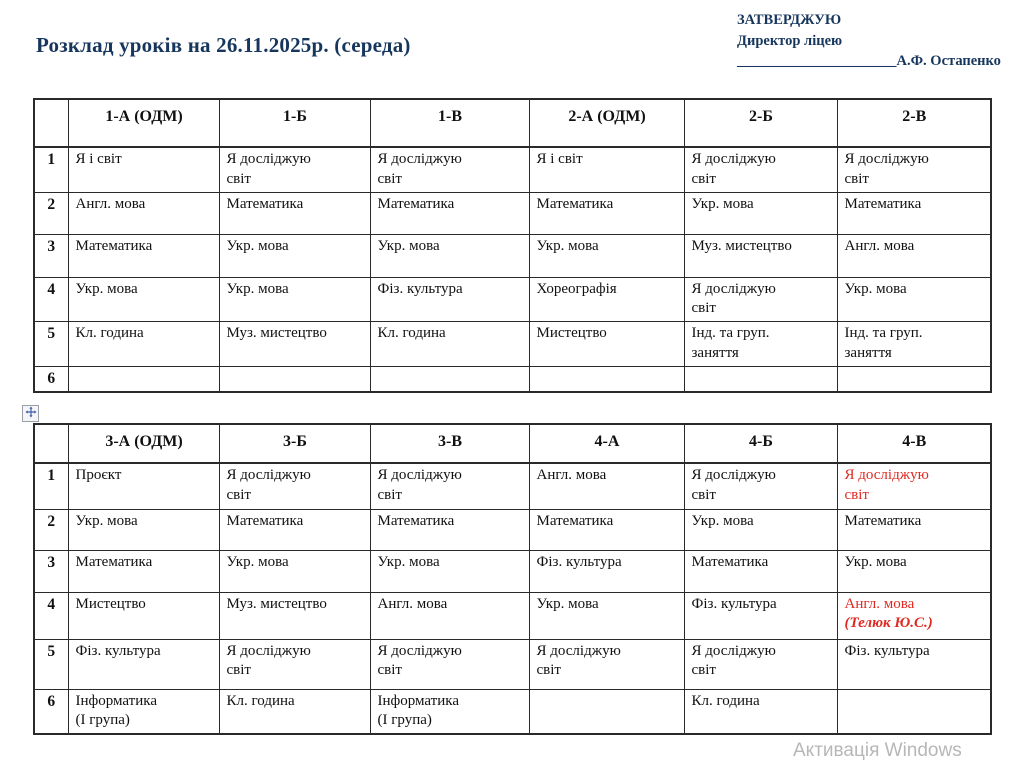 Image resolution: width=1024 pixels, height=768 pixels. What do you see at coordinates (294, 123) in the screenshot?
I see `column-header-1-Б: 1-Б` at bounding box center [294, 123].